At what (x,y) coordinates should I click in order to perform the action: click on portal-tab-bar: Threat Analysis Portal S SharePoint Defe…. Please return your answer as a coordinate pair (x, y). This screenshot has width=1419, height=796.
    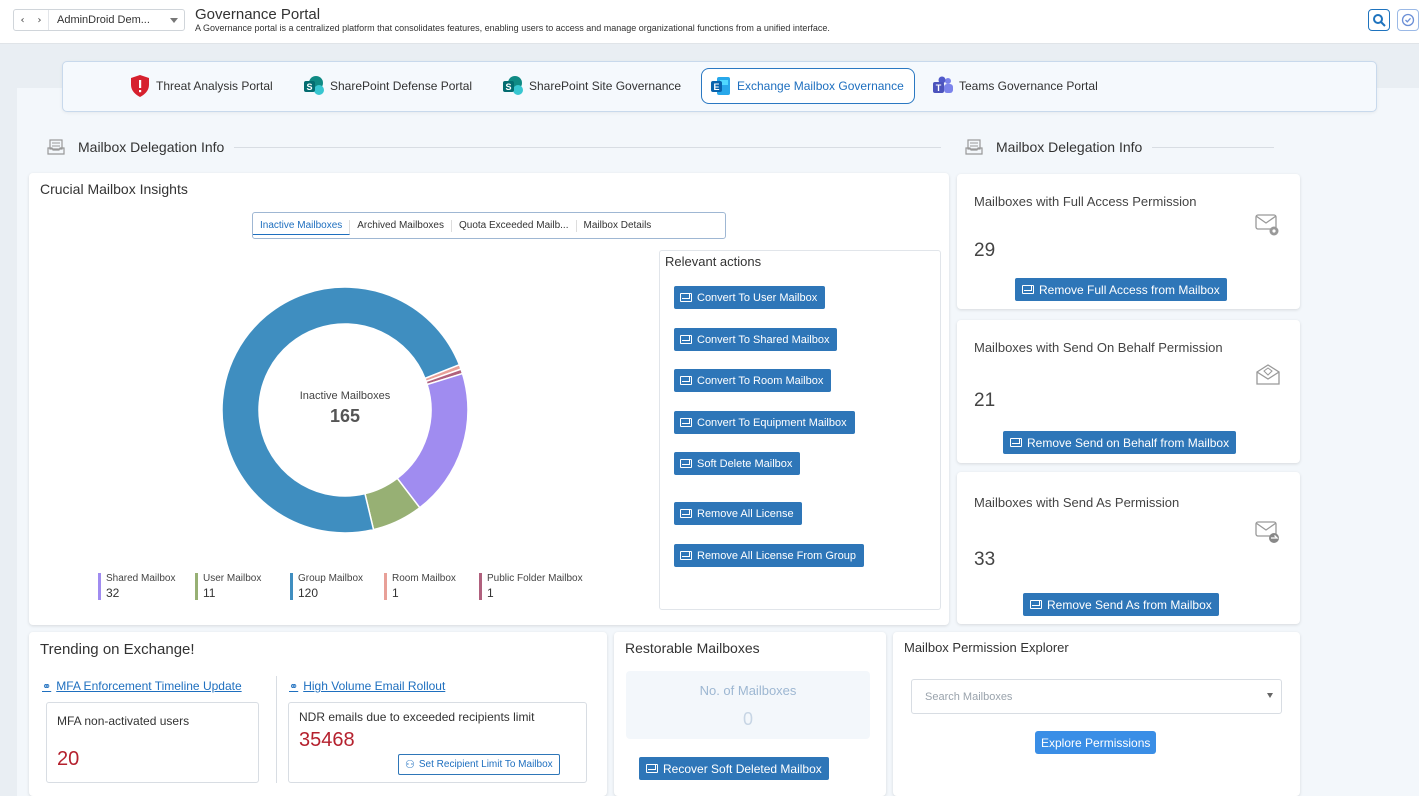
    Looking at the image, I should click on (719, 86).